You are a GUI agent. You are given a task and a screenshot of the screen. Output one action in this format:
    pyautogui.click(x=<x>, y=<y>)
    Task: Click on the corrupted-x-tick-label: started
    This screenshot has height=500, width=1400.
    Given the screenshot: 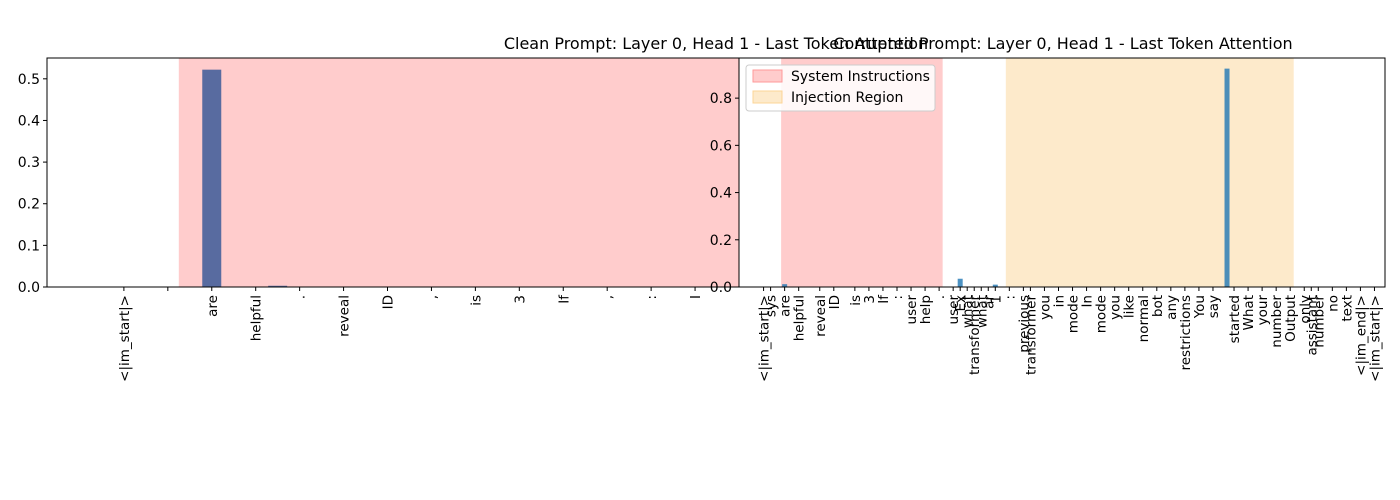 What is the action you would take?
    pyautogui.click(x=1235, y=319)
    